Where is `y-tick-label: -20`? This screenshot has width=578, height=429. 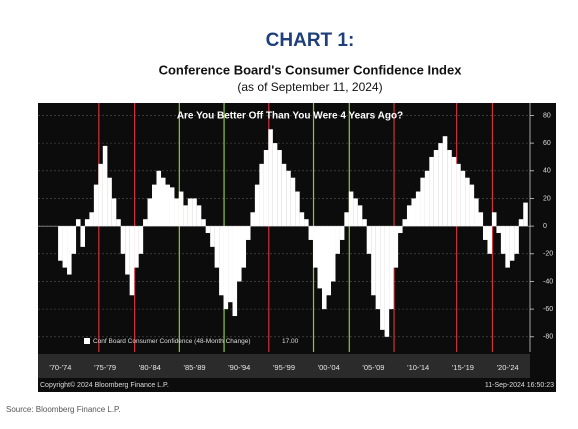
y-tick-label: -20 is located at coordinates (548, 254).